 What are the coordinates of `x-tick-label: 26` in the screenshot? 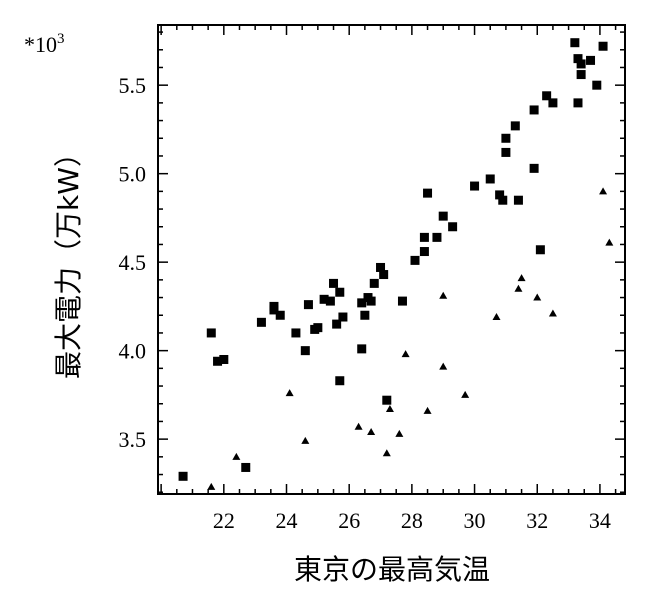 It's located at (349, 520).